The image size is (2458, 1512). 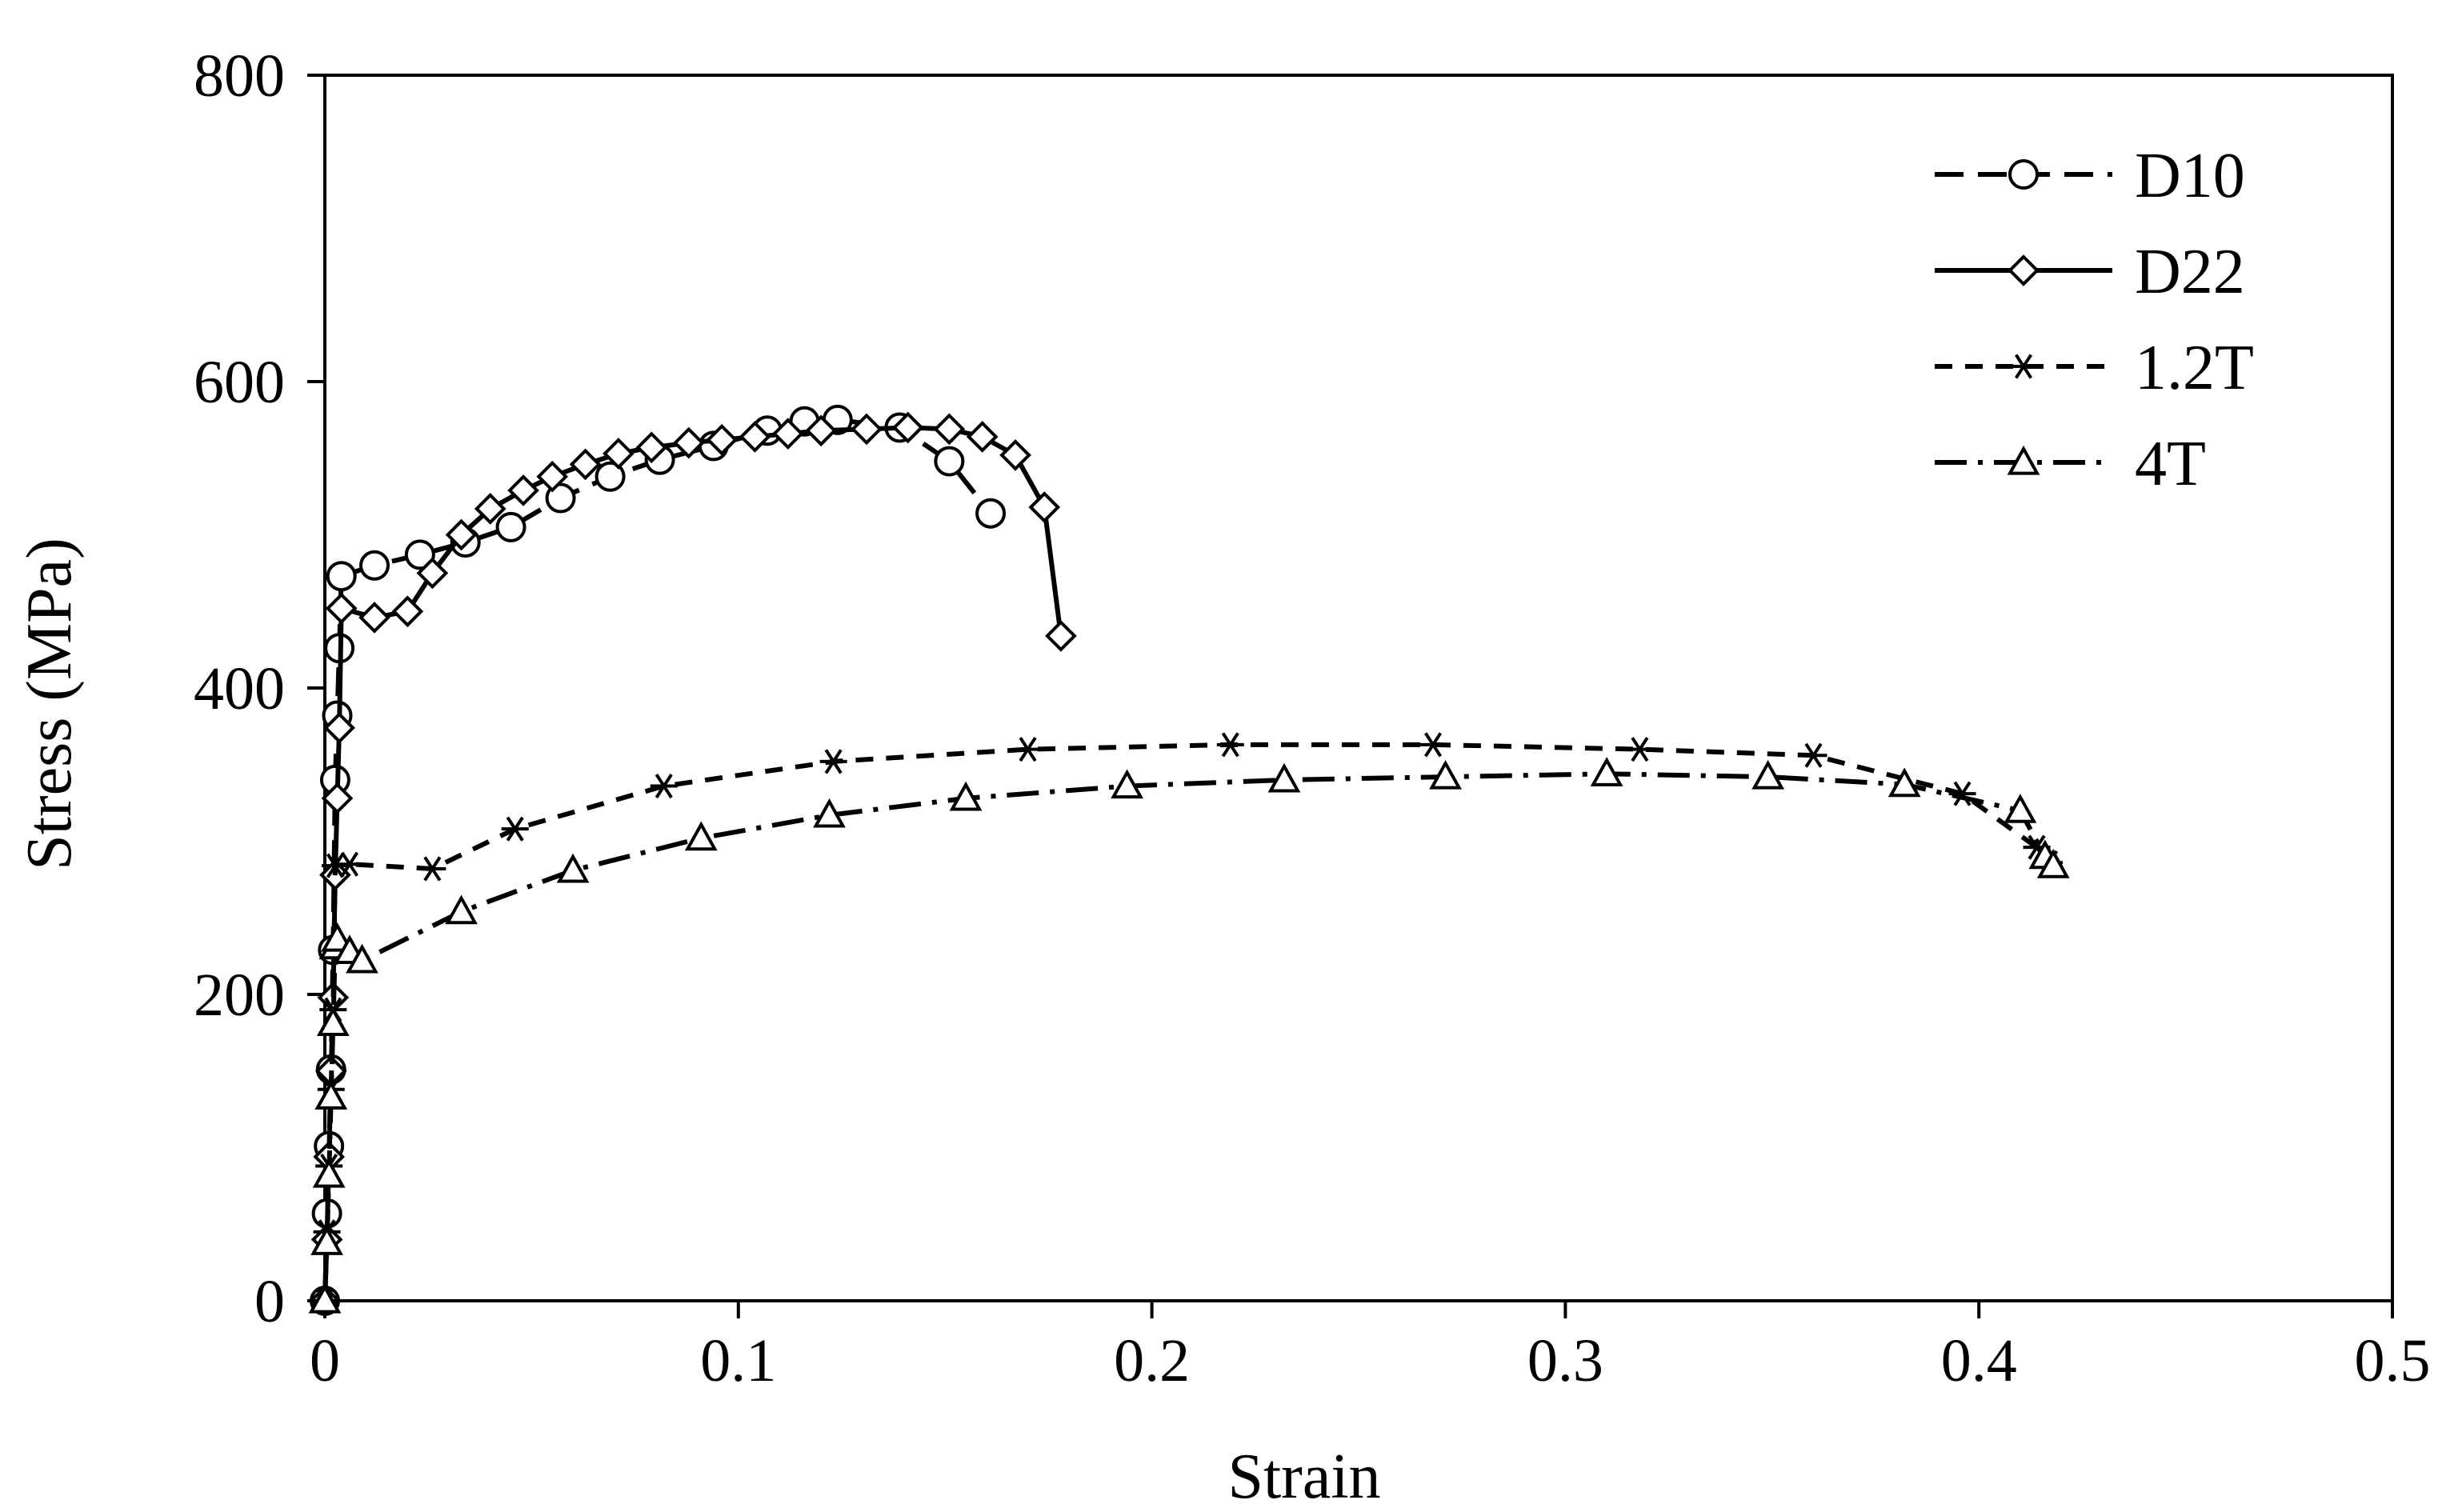 I want to click on legend-label: D22, so click(x=2190, y=272).